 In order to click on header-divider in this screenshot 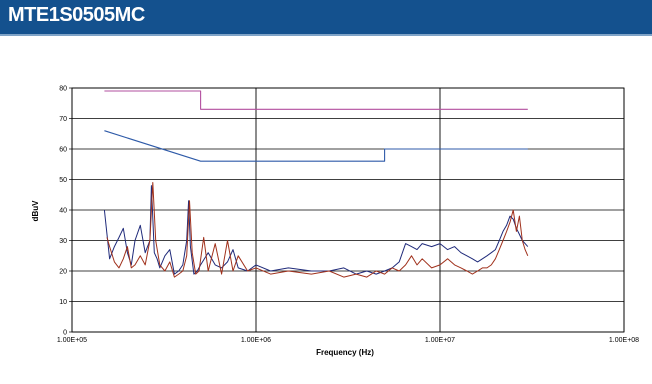, I will do `click(326, 35)`.